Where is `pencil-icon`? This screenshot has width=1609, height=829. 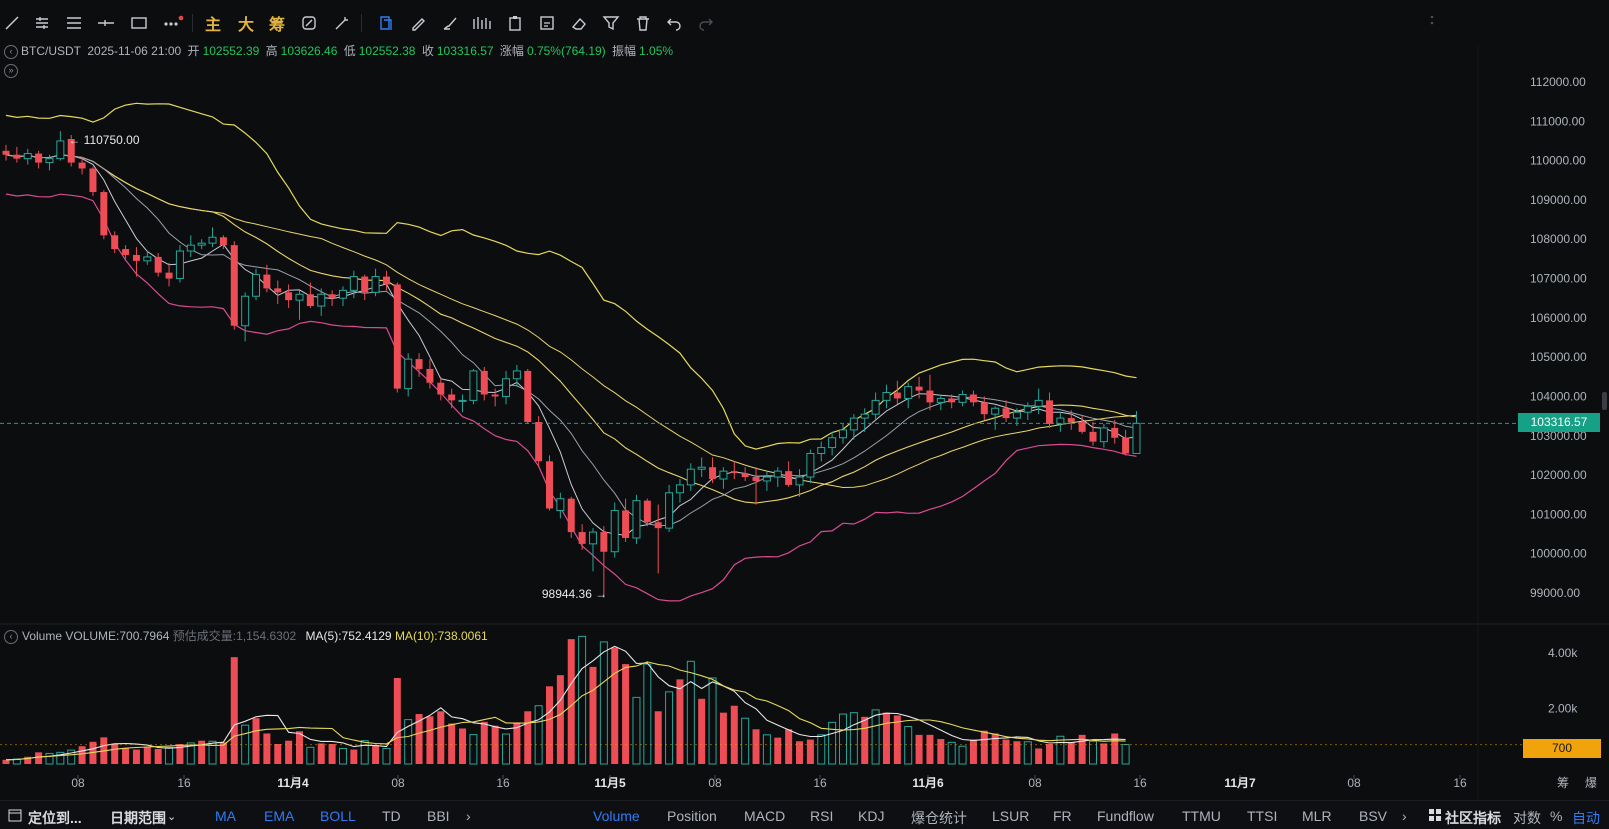
pencil-icon is located at coordinates (418, 23).